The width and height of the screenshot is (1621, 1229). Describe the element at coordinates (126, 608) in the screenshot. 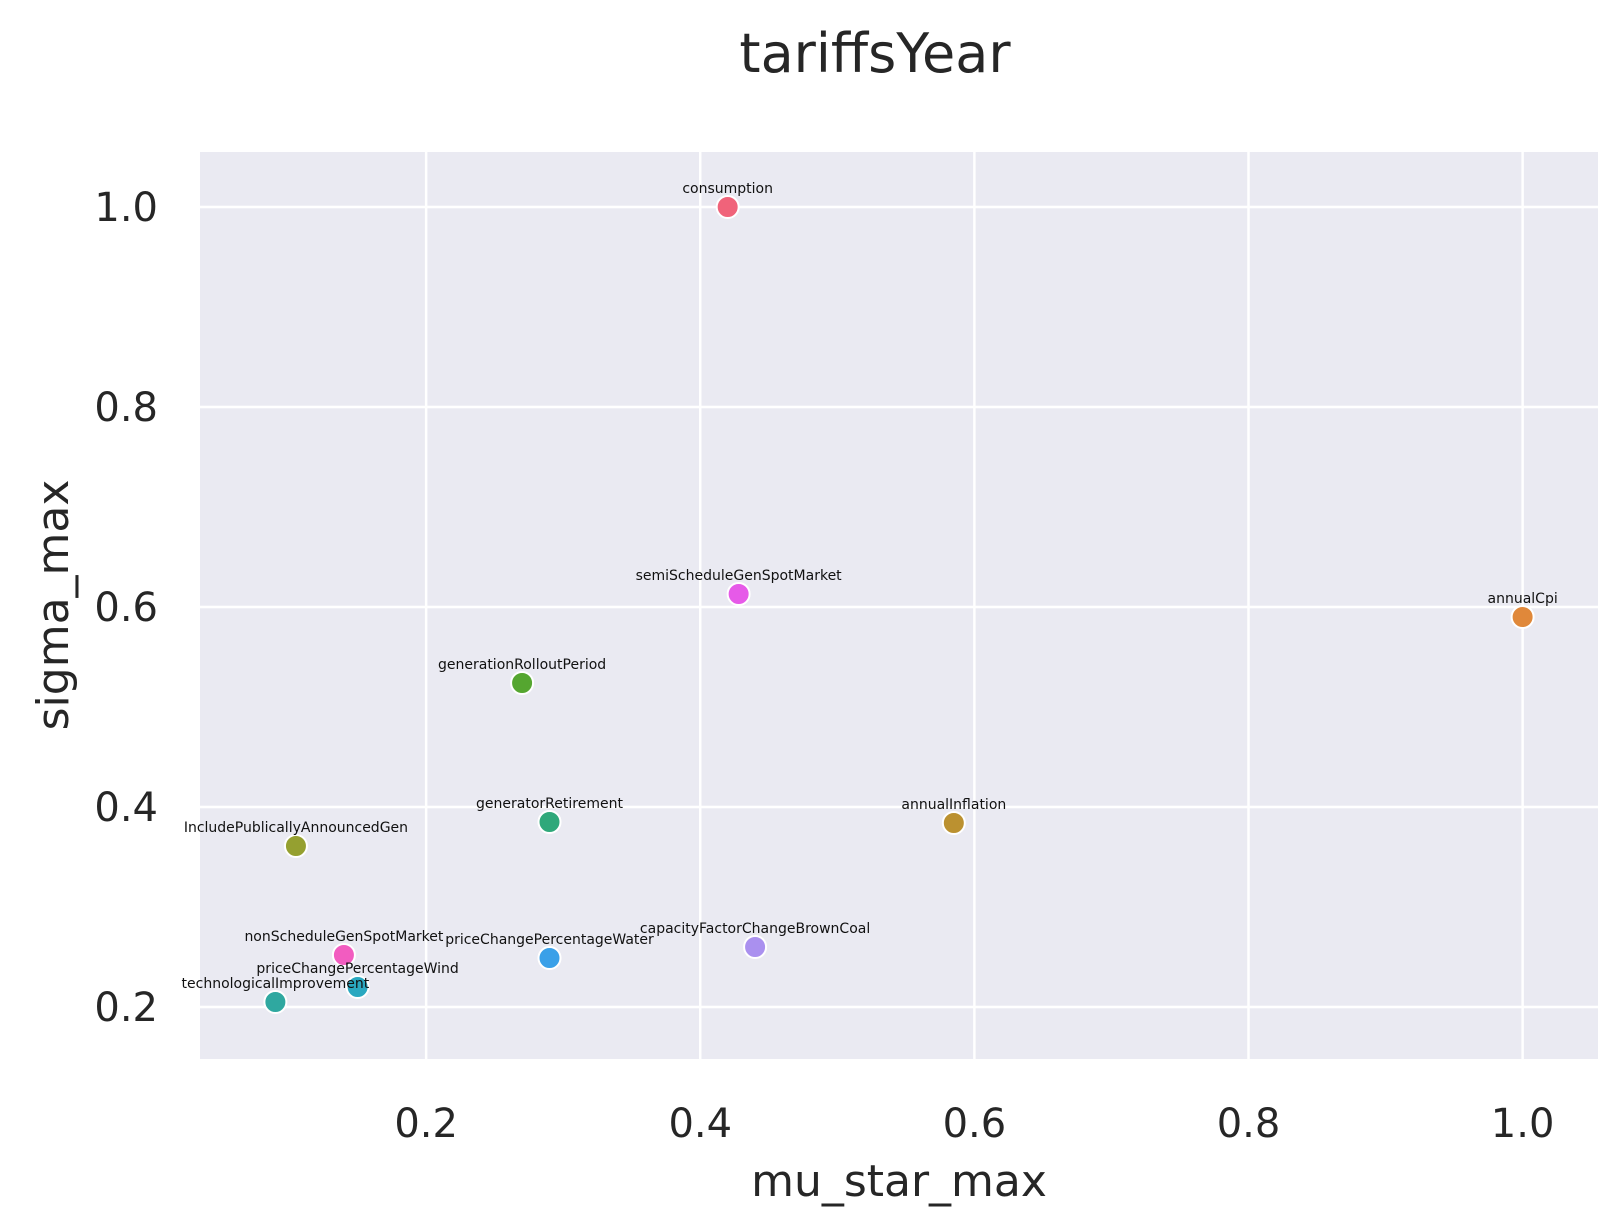

I see `y-tick-label: 0.6` at that location.